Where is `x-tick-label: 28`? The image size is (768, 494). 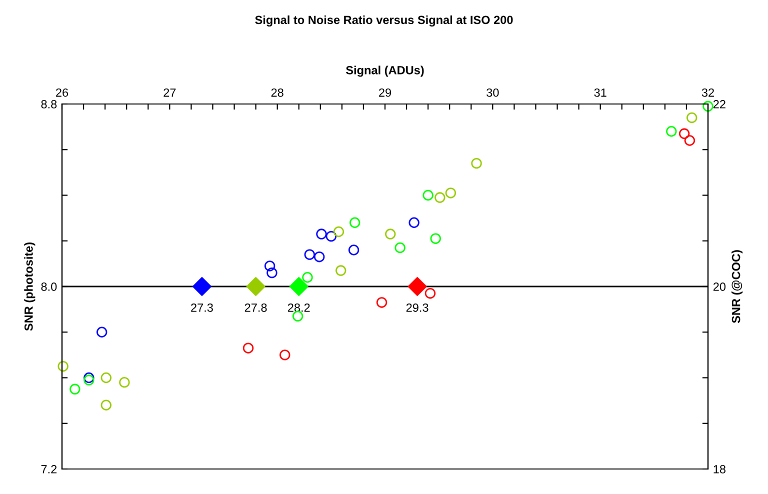 x-tick-label: 28 is located at coordinates (277, 92).